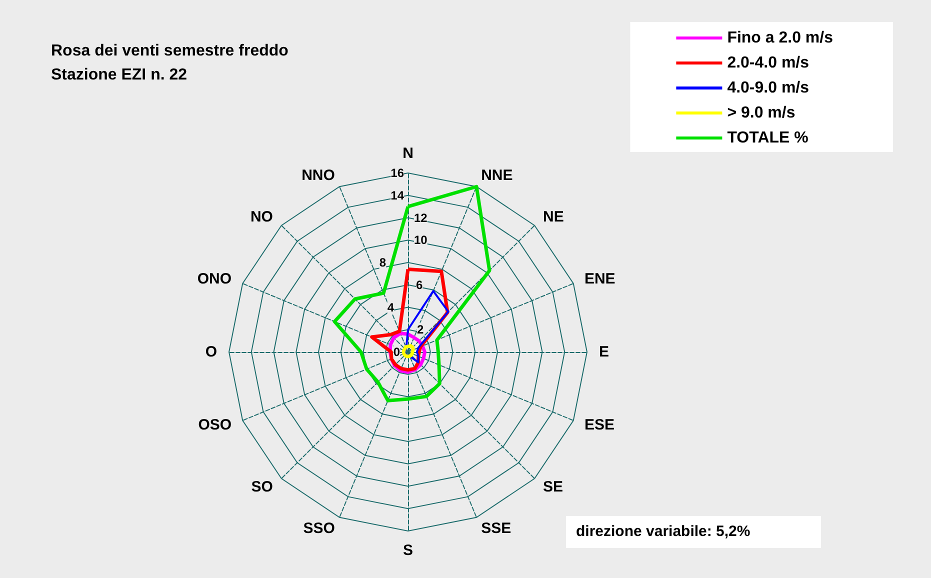 The image size is (931, 578). Describe the element at coordinates (663, 531) in the screenshot. I see `text: direzione variabile: 5,2%` at that location.